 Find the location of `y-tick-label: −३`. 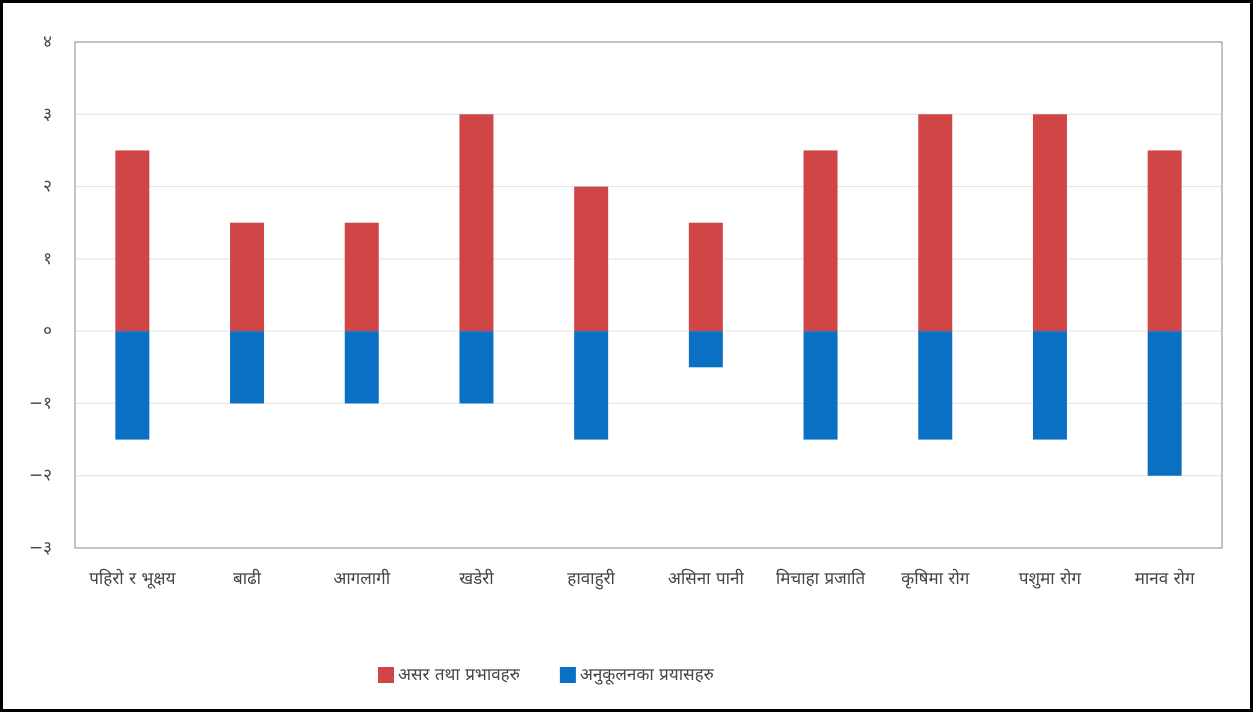

y-tick-label: −३ is located at coordinates (40, 548).